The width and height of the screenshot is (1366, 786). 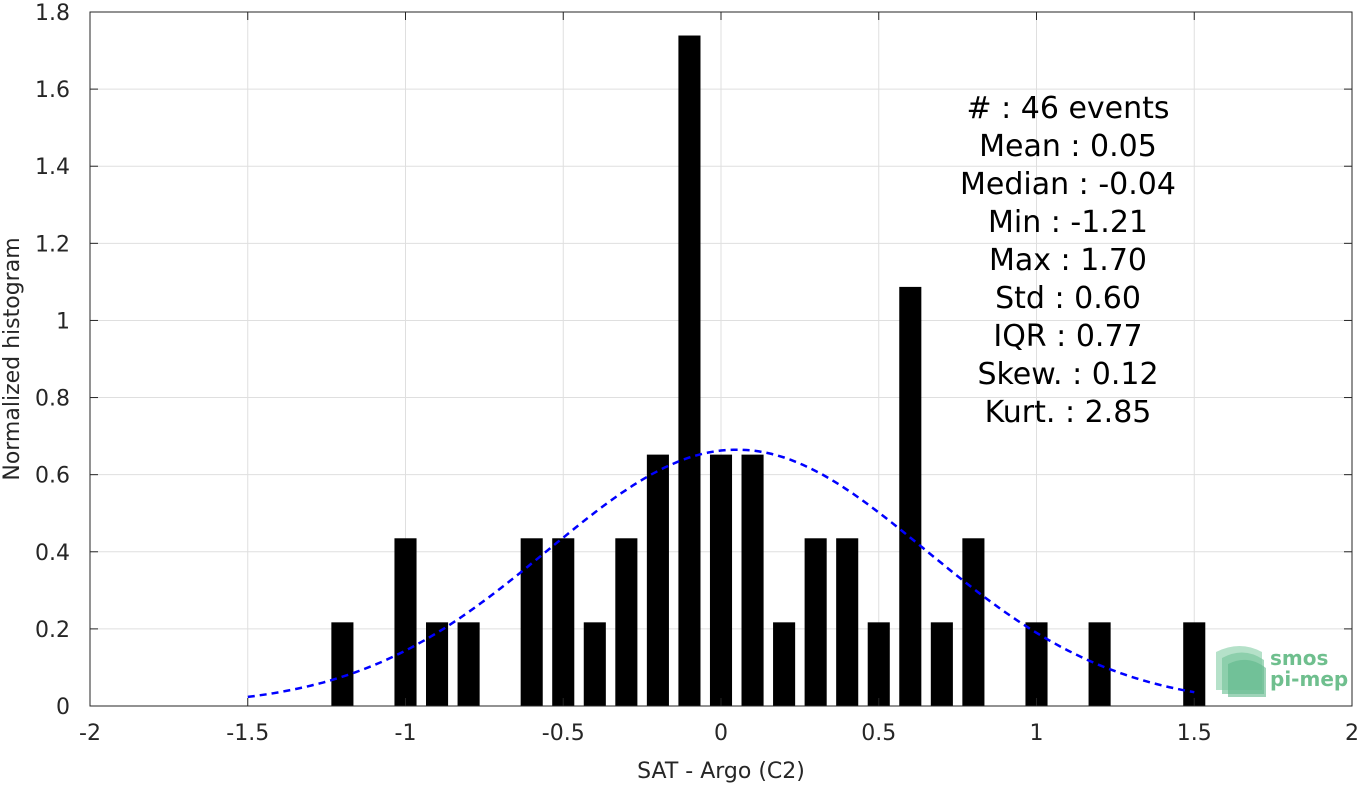 What do you see at coordinates (1241, 671) in the screenshot?
I see `logo-waves-icon` at bounding box center [1241, 671].